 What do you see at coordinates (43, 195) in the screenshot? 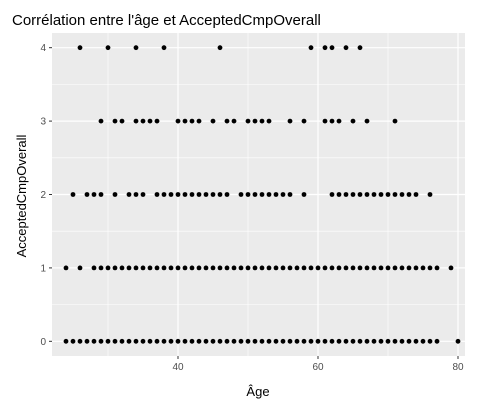
I see `y-tick-label: 2` at bounding box center [43, 195].